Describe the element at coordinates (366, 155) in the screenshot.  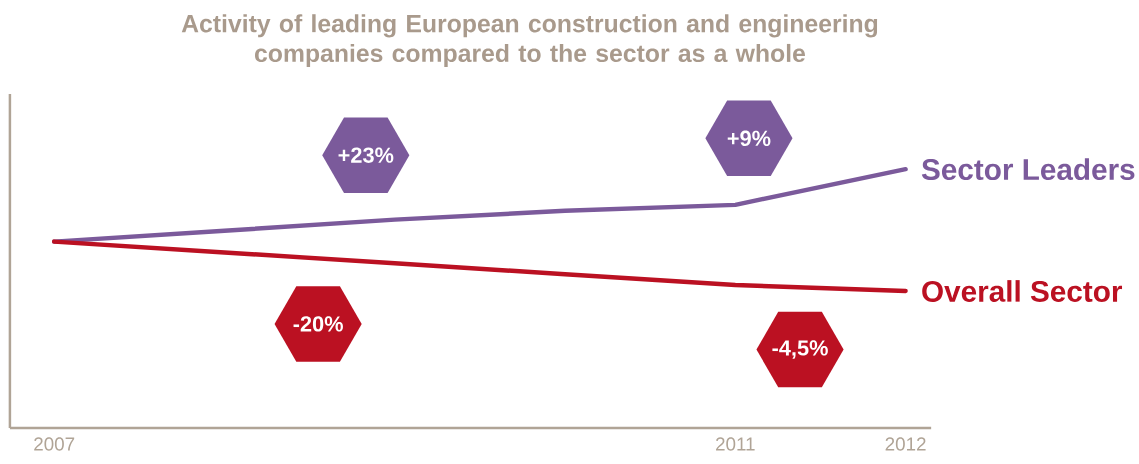
I see `text: +23%` at that location.